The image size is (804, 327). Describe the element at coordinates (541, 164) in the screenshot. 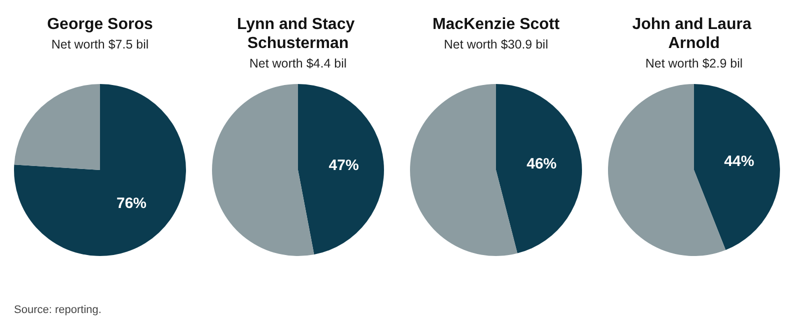

I see `data-label: 46%` at that location.